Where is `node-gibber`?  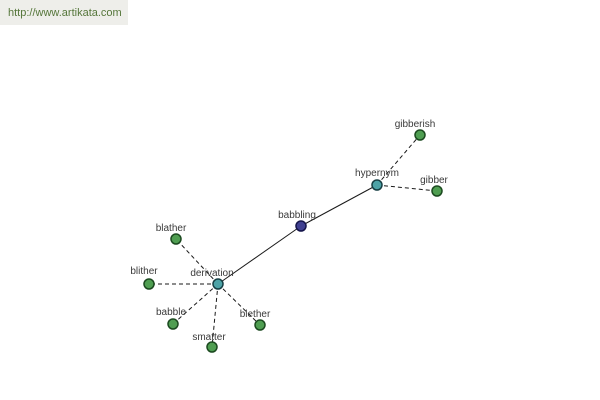
node-gibber is located at coordinates (437, 191).